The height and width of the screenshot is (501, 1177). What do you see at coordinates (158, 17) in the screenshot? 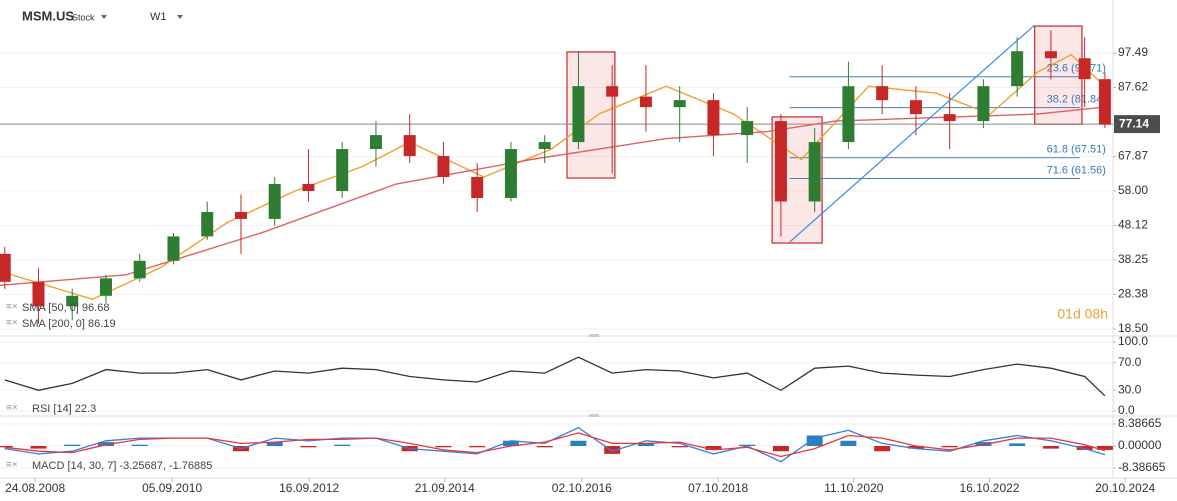
I see `interval: W1` at bounding box center [158, 17].